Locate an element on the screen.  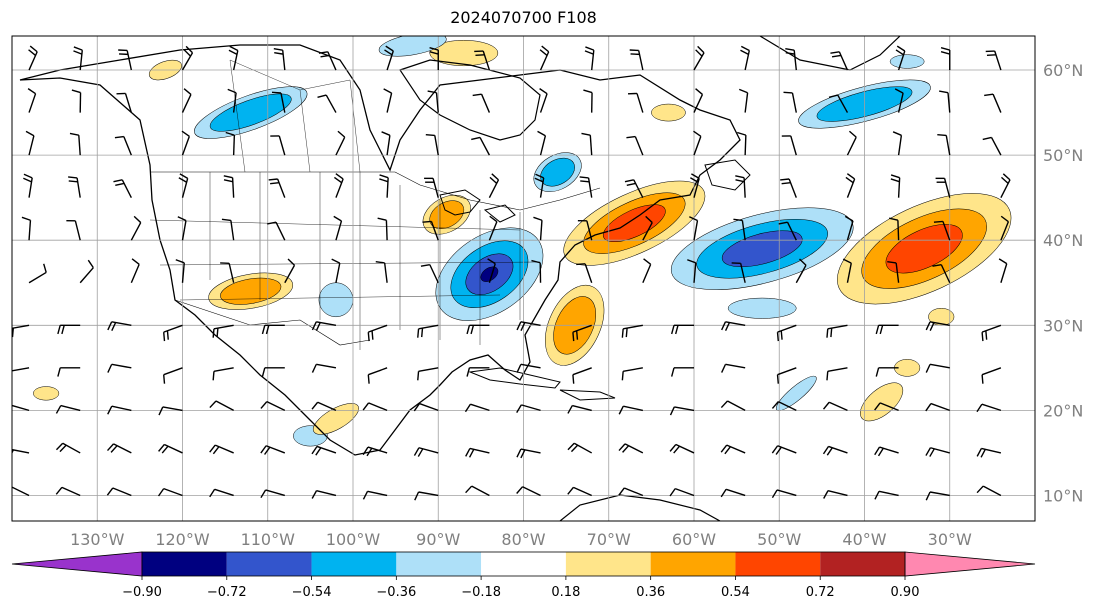
colorbar-tick-label: −0.36 is located at coordinates (396, 592).